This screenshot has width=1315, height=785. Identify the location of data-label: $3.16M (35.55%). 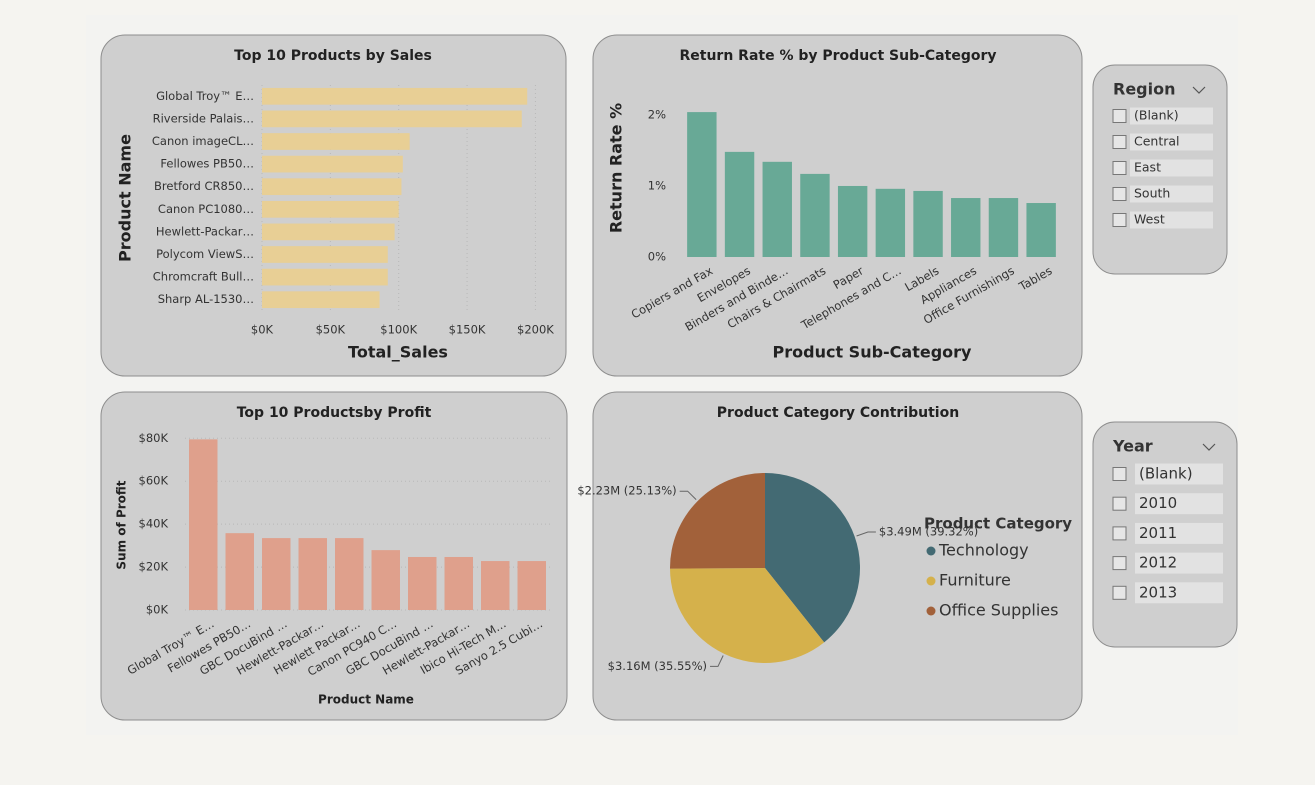
(657, 666).